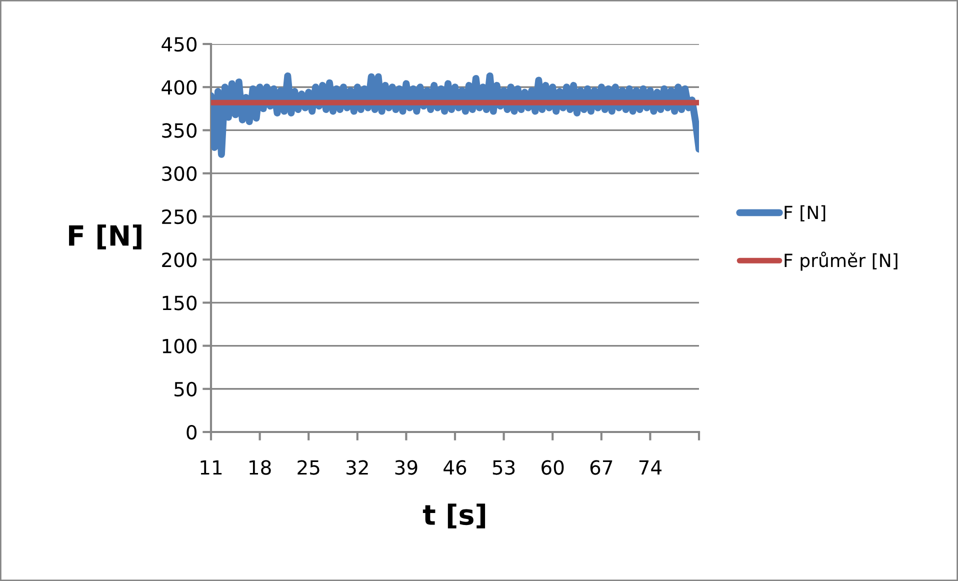  What do you see at coordinates (454, 516) in the screenshot?
I see `x-axis-title: t [s]` at bounding box center [454, 516].